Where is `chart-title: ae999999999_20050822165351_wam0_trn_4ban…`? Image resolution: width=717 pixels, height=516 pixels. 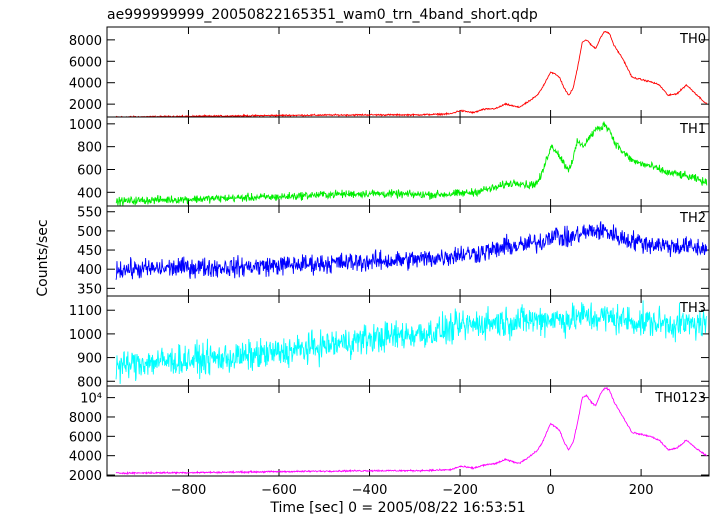 chart-title: ae999999999_20050822165351_wam0_trn_4ban… is located at coordinates (322, 15).